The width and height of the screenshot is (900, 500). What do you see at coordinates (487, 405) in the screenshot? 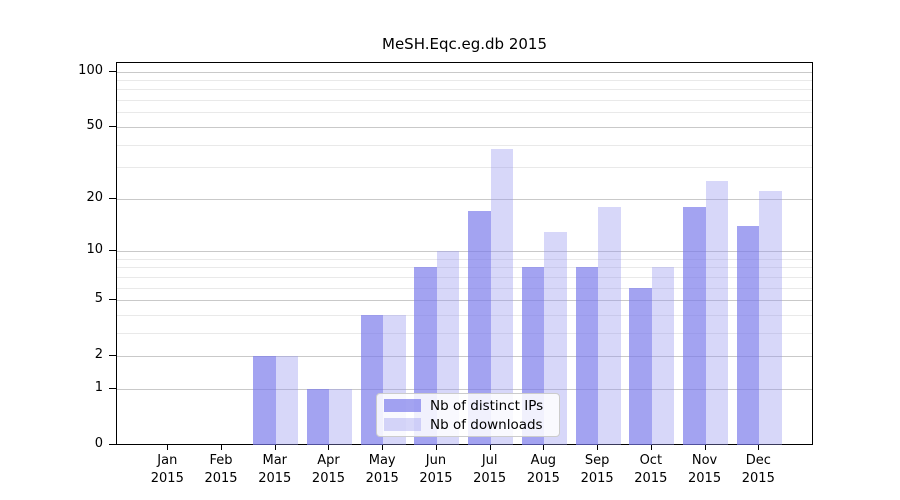
I see `legend-label-distinct-ips: Nb of distinct IPs` at bounding box center [487, 405].